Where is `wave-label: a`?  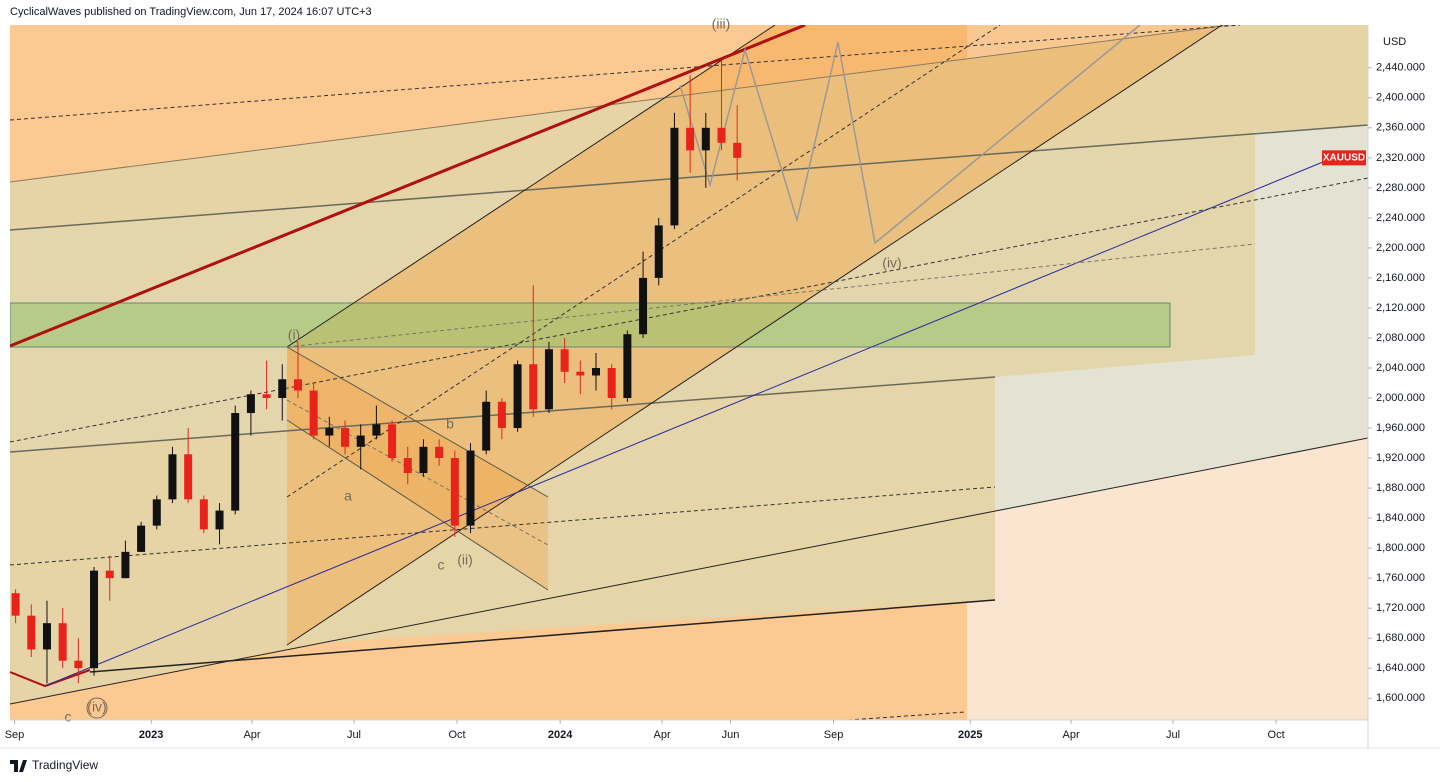 wave-label: a is located at coordinates (348, 496).